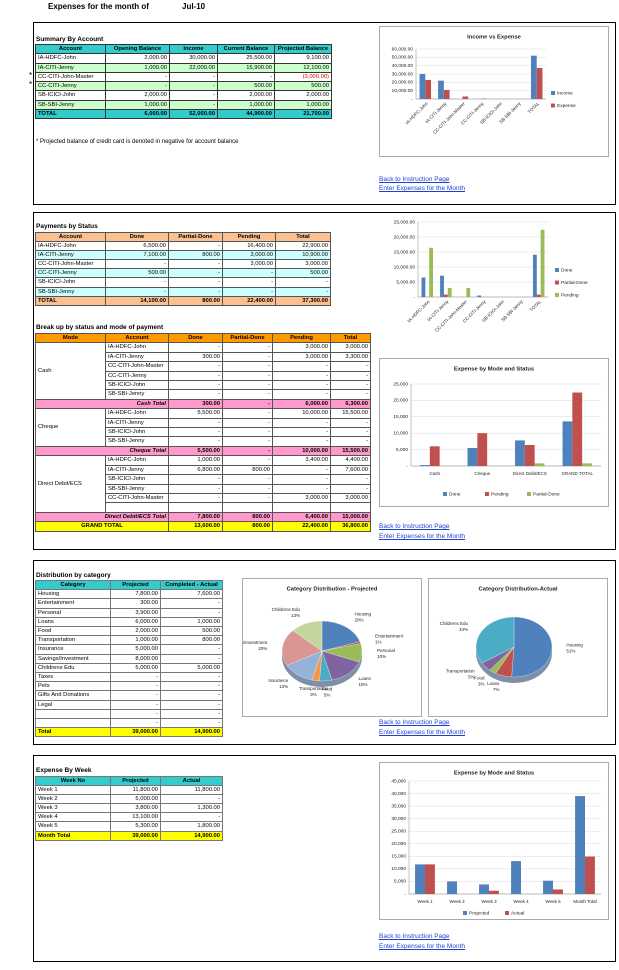 The width and height of the screenshot is (619, 970). I want to click on slice-label: Food, so click(479, 677).